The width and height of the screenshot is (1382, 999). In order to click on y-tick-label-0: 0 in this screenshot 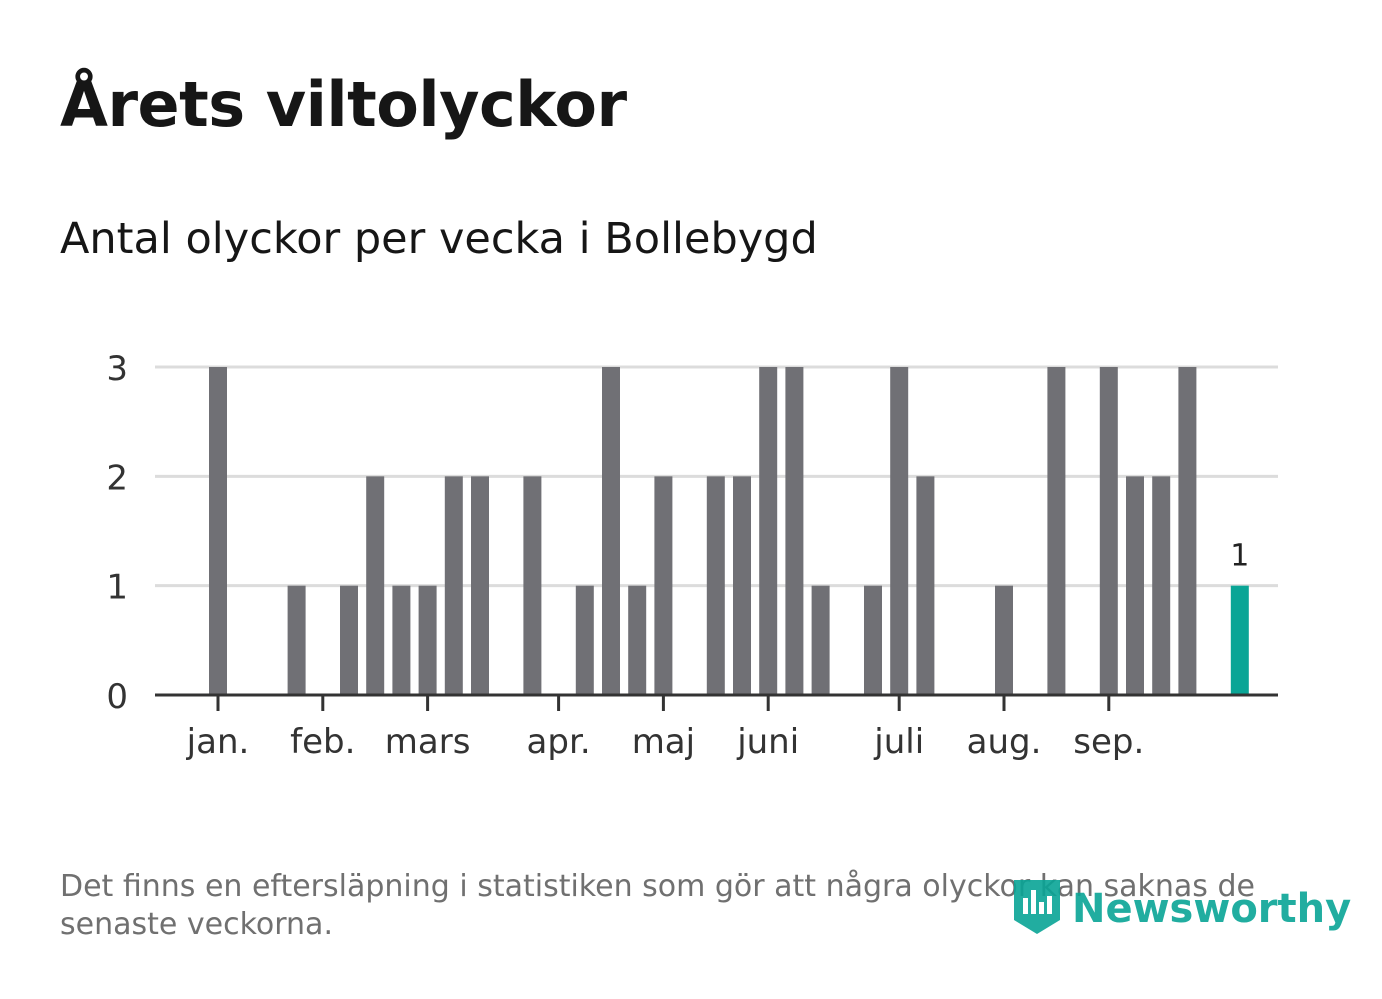, I will do `click(117, 697)`.